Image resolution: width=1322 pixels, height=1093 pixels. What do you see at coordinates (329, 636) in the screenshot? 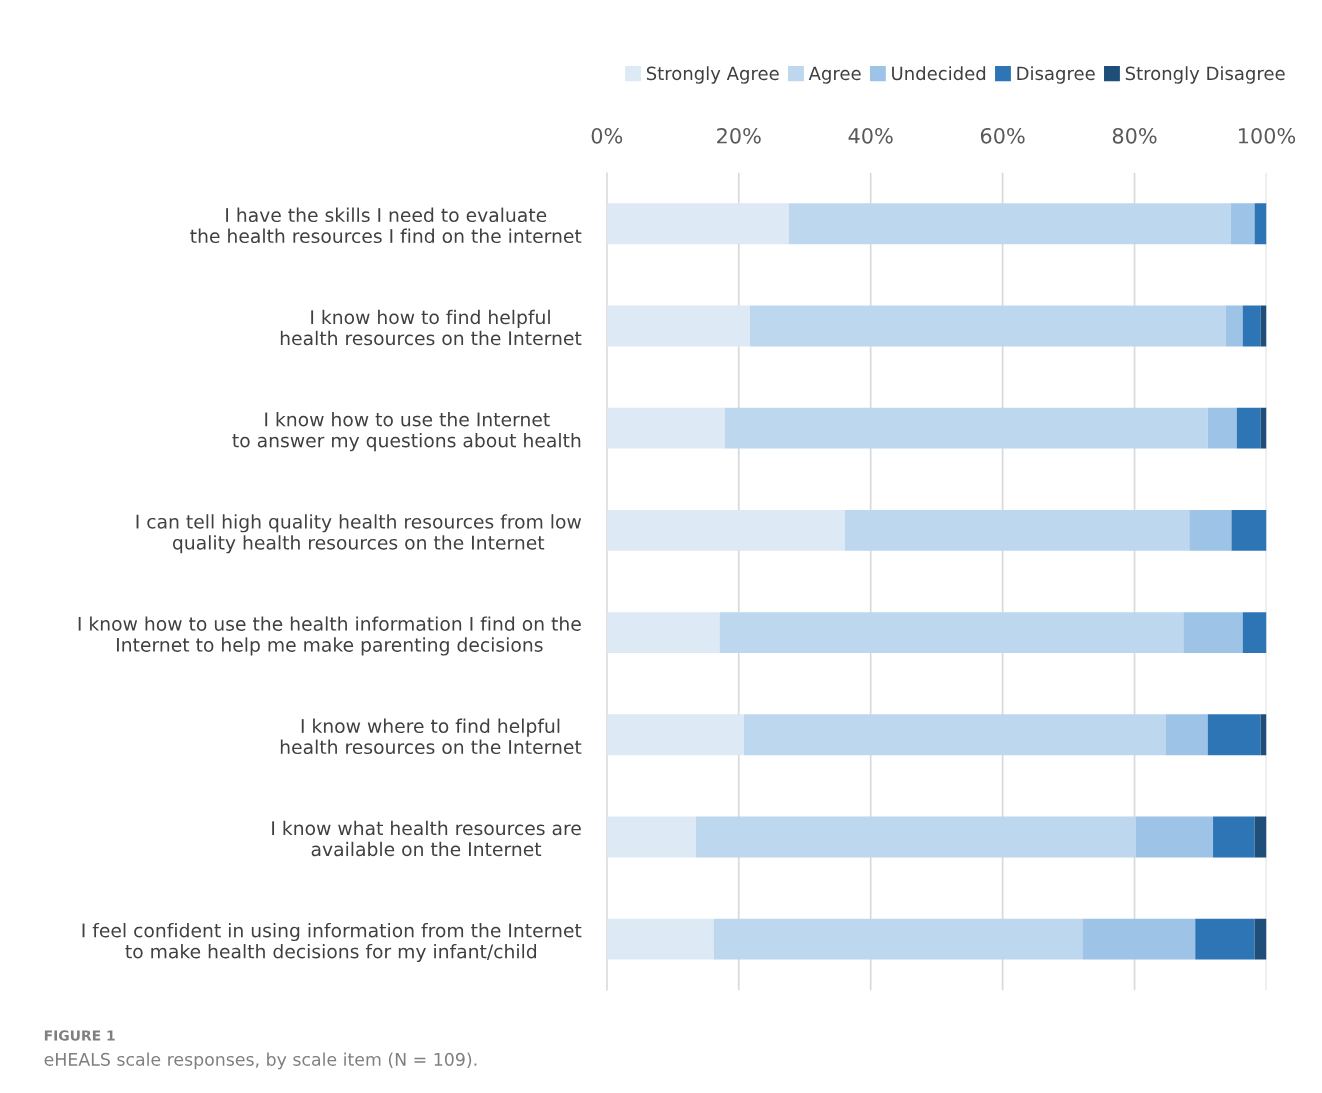
I see `y-tick-label: I know how to use the health information I find on the Internet to help me make parenting decisions` at bounding box center [329, 636].